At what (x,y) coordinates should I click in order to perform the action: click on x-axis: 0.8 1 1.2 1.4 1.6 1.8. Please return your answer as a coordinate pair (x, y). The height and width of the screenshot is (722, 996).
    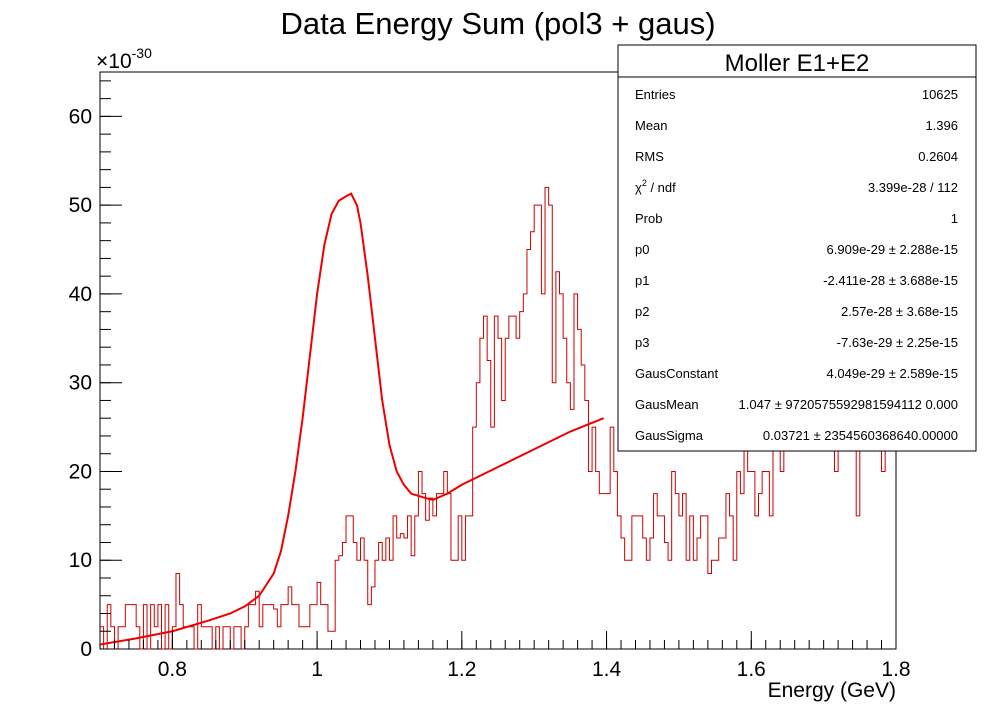
    Looking at the image, I should click on (505, 656).